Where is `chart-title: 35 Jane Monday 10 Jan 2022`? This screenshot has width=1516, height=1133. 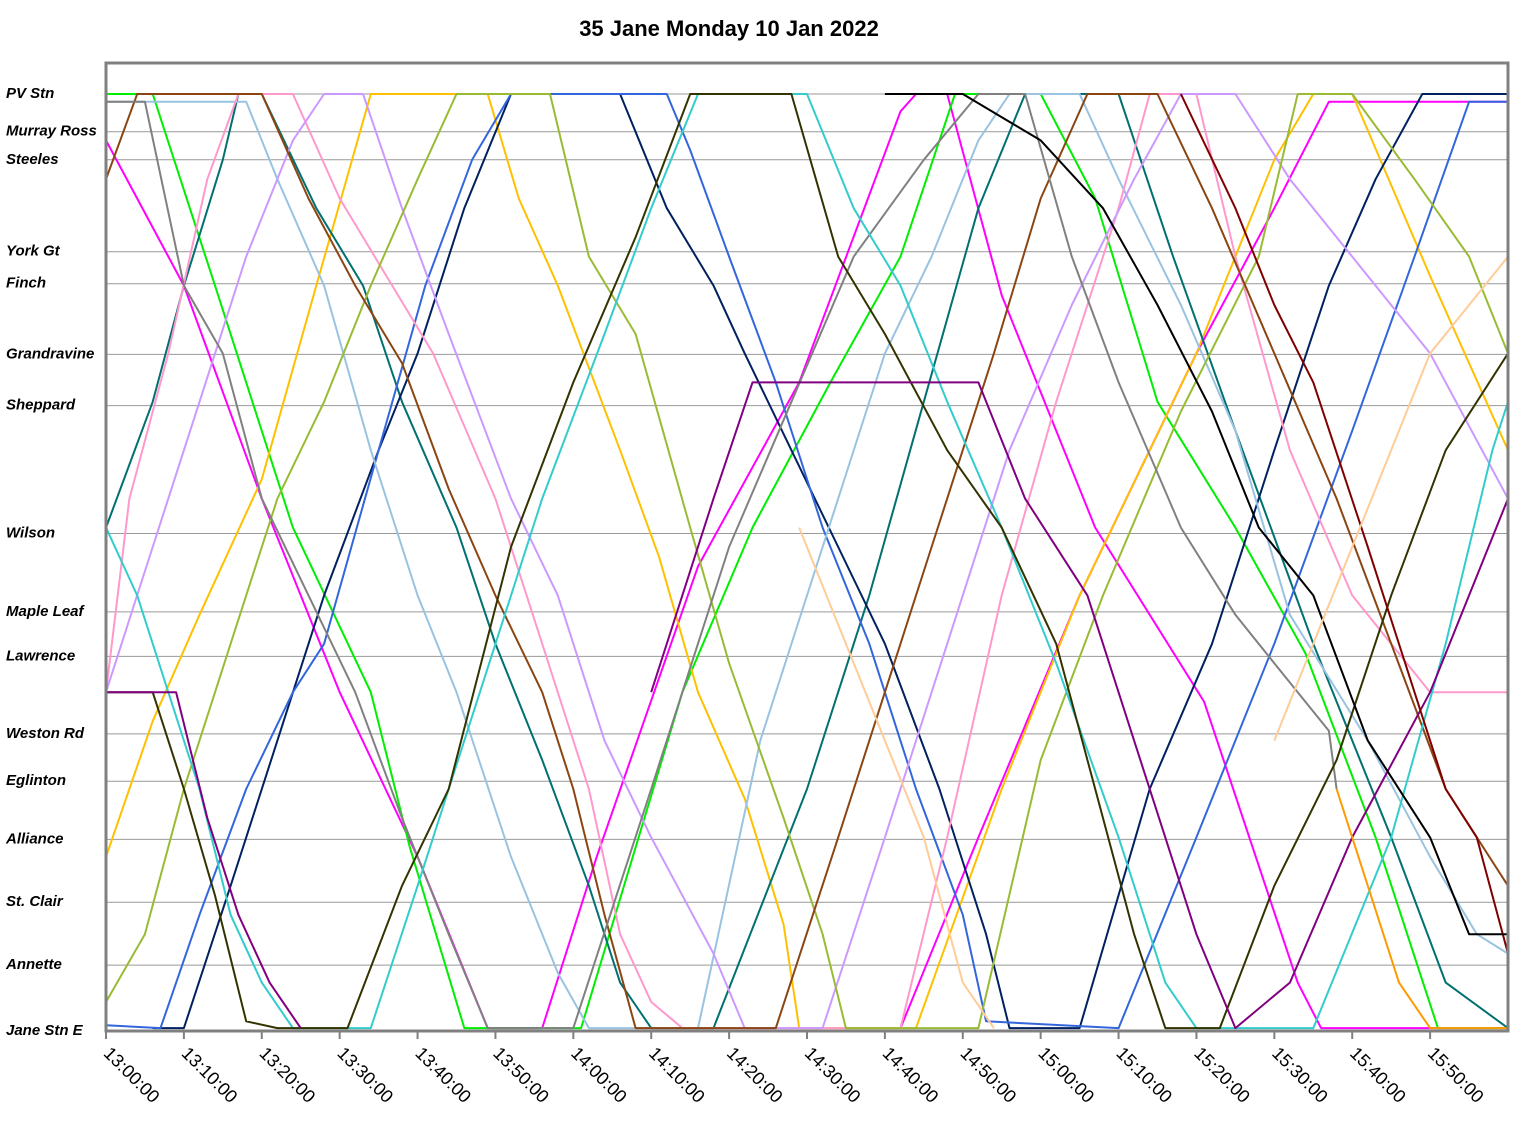
chart-title: 35 Jane Monday 10 Jan 2022 is located at coordinates (729, 28).